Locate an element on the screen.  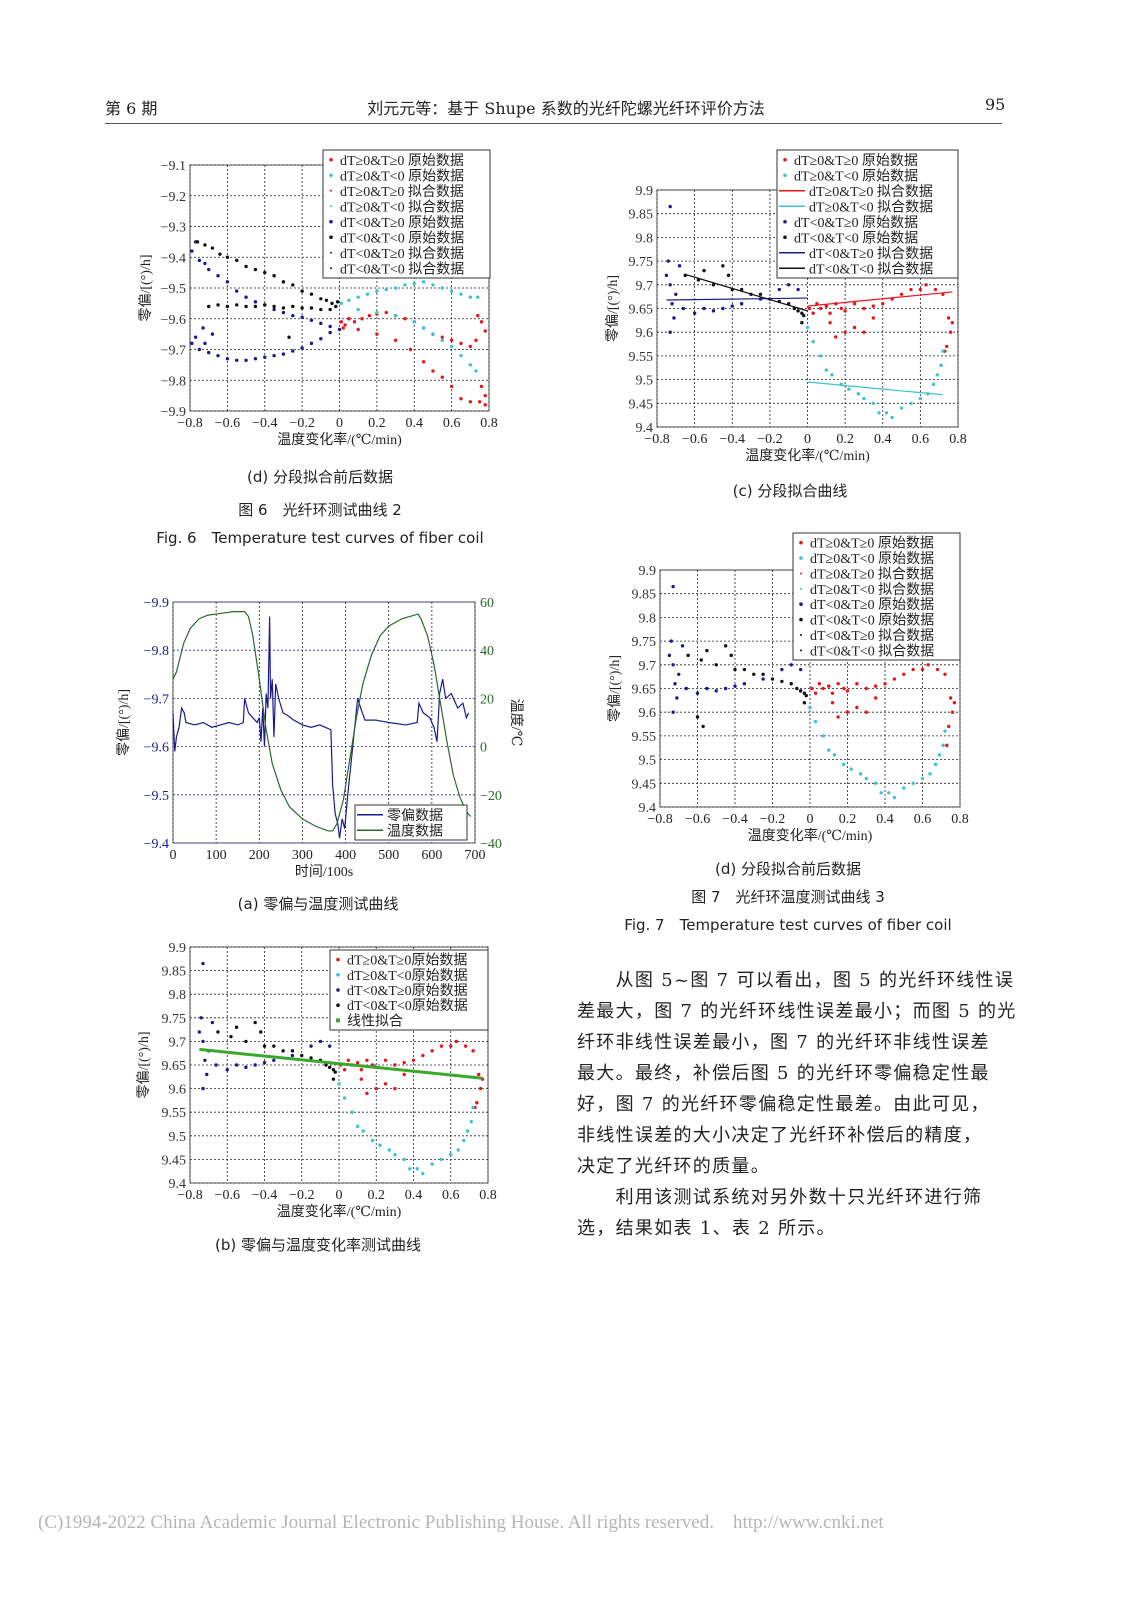
running-title: 刘元元等：基于 Shupe 系数的光纤陀螺光纤环评价方法 is located at coordinates (566, 108).